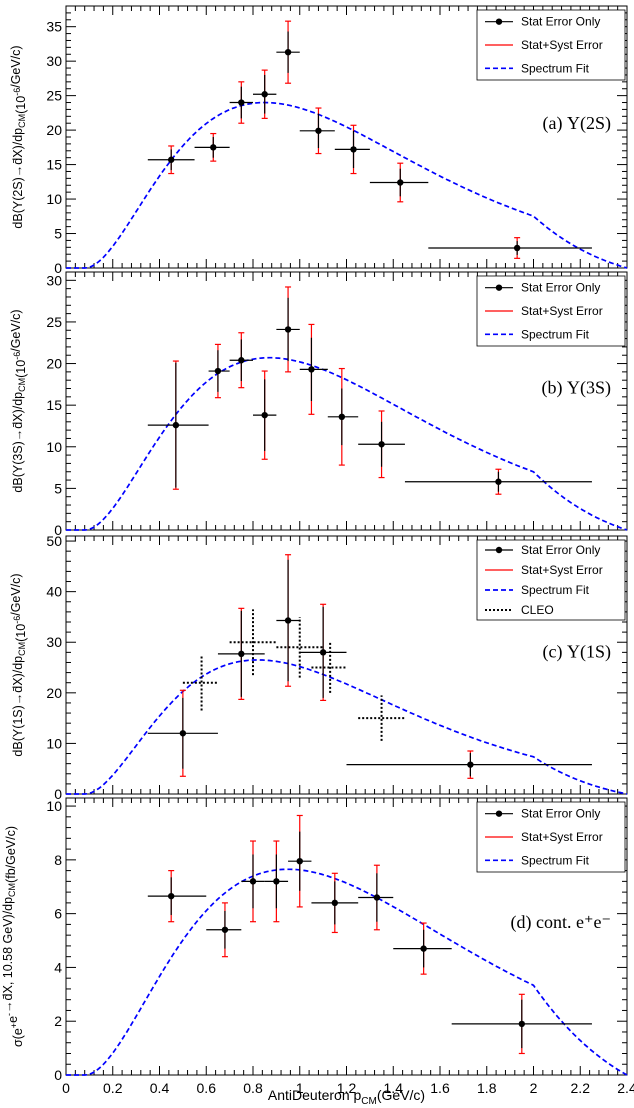 The width and height of the screenshot is (634, 1108). What do you see at coordinates (347, 1088) in the screenshot?
I see `x-tick-label: 1.2` at bounding box center [347, 1088].